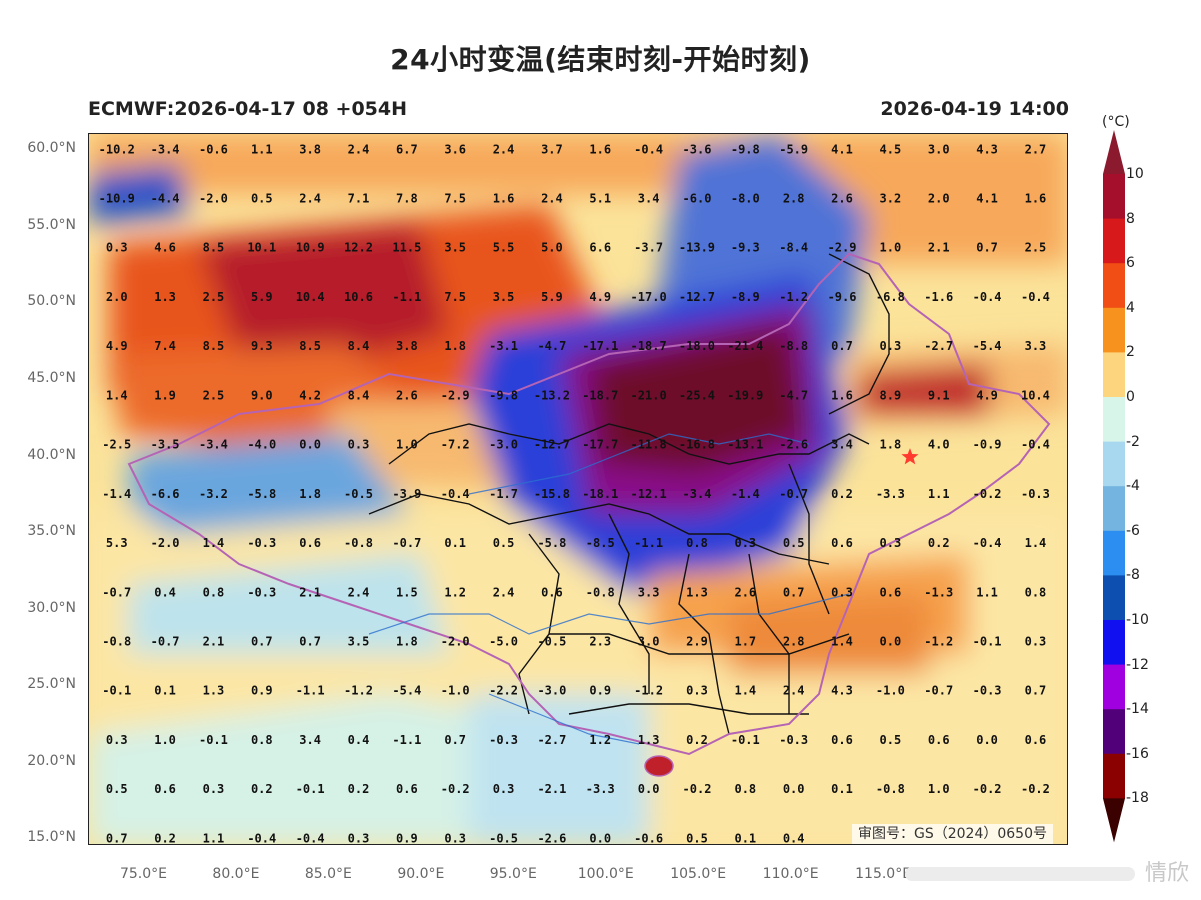 The height and width of the screenshot is (900, 1201). I want to click on grid-value: 7.1, so click(359, 199).